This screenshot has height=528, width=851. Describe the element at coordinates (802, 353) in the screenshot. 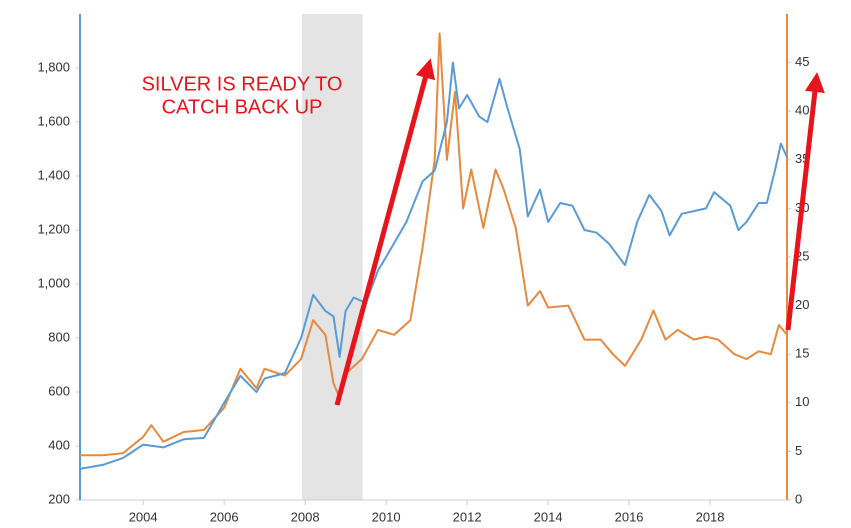

I see `y2-tick-label: 15` at that location.